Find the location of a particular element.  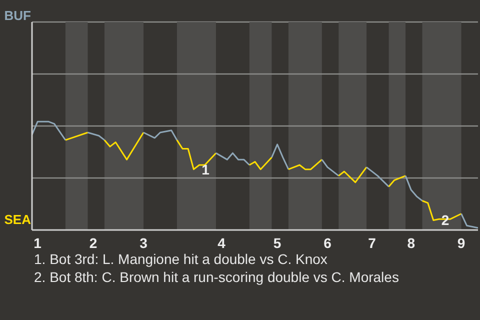

x-tick-label: 8 is located at coordinates (411, 242).